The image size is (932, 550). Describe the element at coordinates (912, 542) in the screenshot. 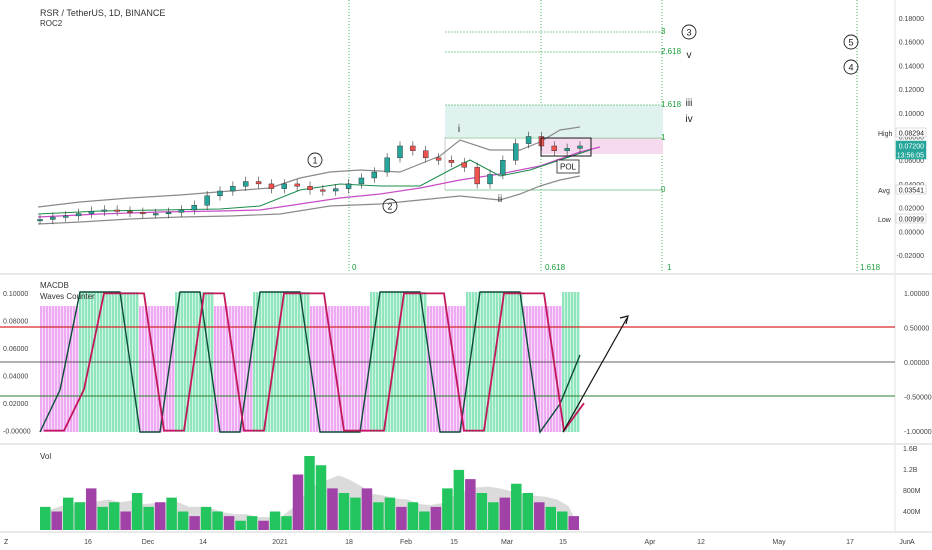

I see `auto-scale-button: A` at that location.